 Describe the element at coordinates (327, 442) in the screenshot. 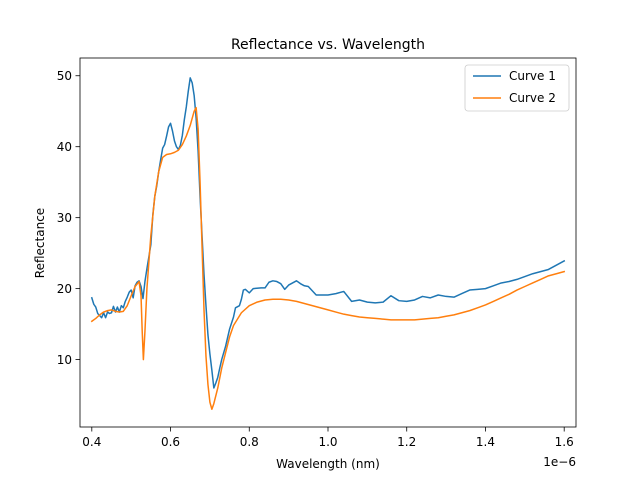

I see `x-tick-label: 1.0` at that location.